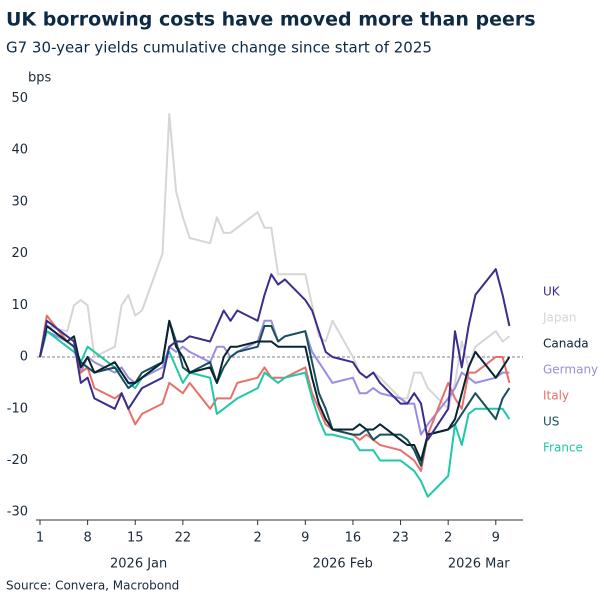 Image resolution: width=604 pixels, height=608 pixels. Describe the element at coordinates (563, 448) in the screenshot. I see `legend-label: France` at that location.